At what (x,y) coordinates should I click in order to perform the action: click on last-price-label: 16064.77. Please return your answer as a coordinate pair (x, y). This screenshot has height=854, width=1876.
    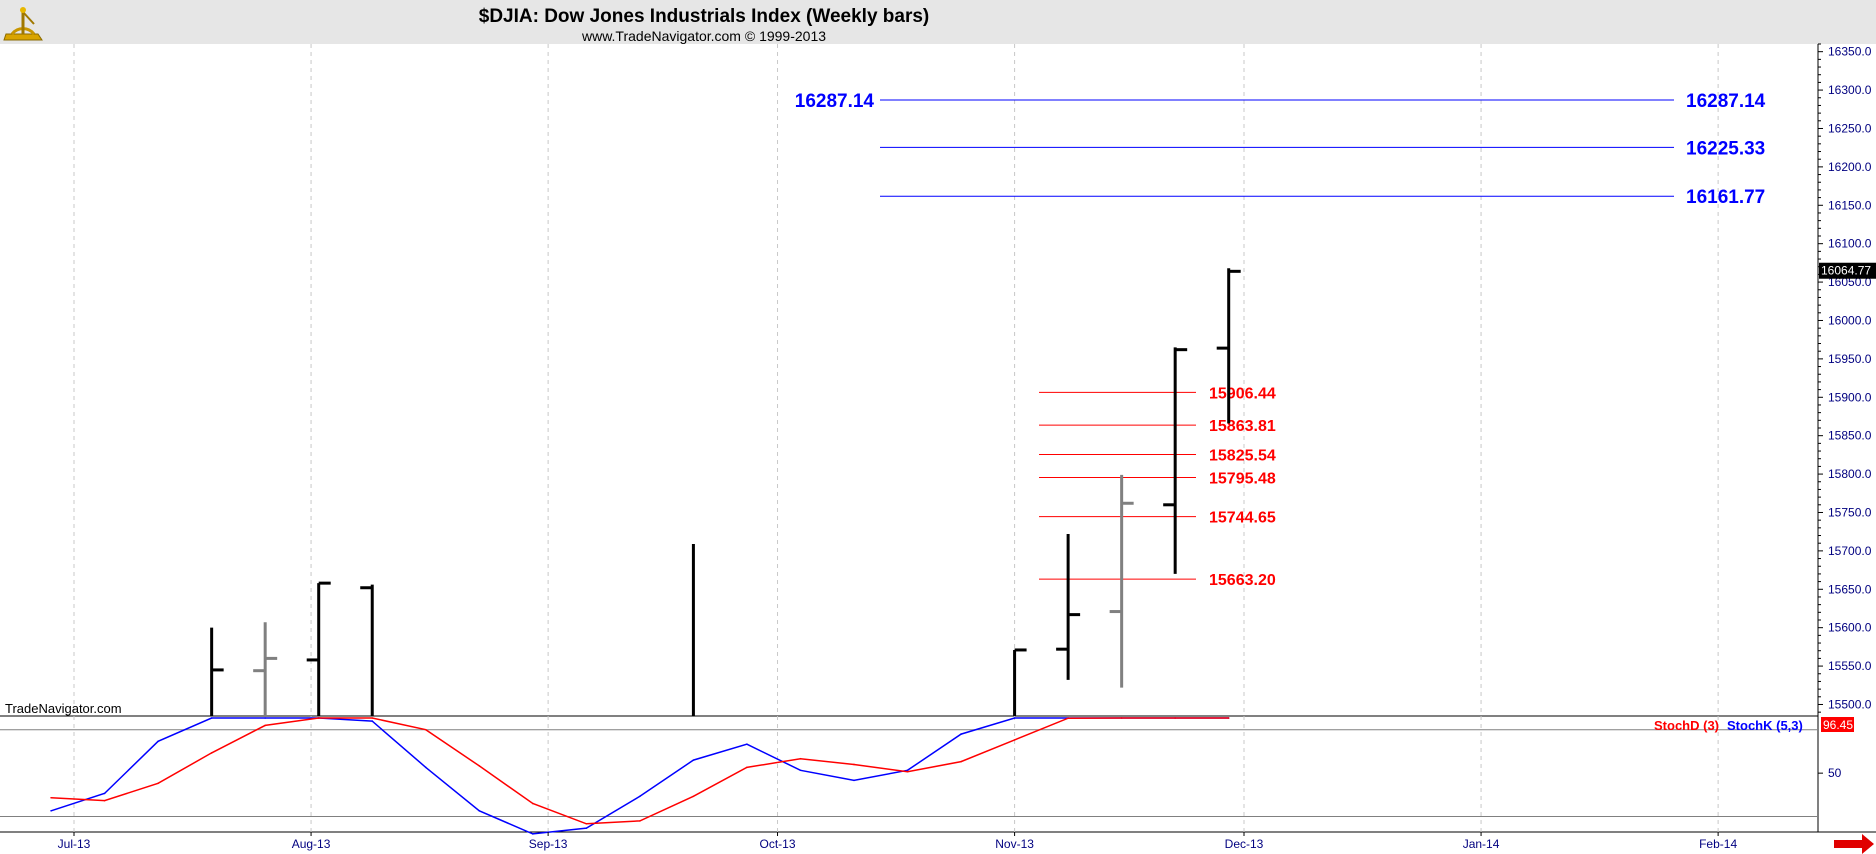
    Looking at the image, I should click on (1846, 271).